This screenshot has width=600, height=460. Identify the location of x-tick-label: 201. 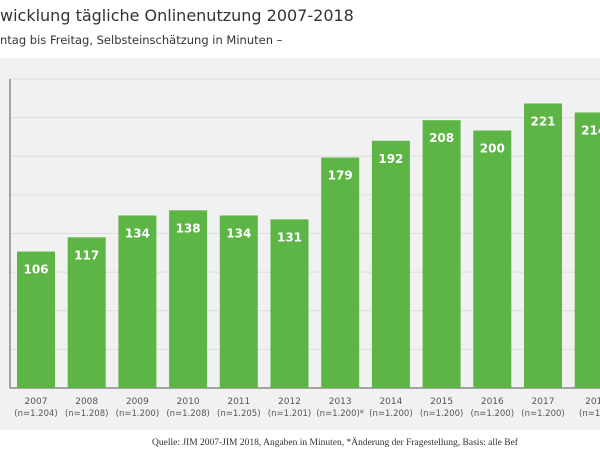
(592, 402).